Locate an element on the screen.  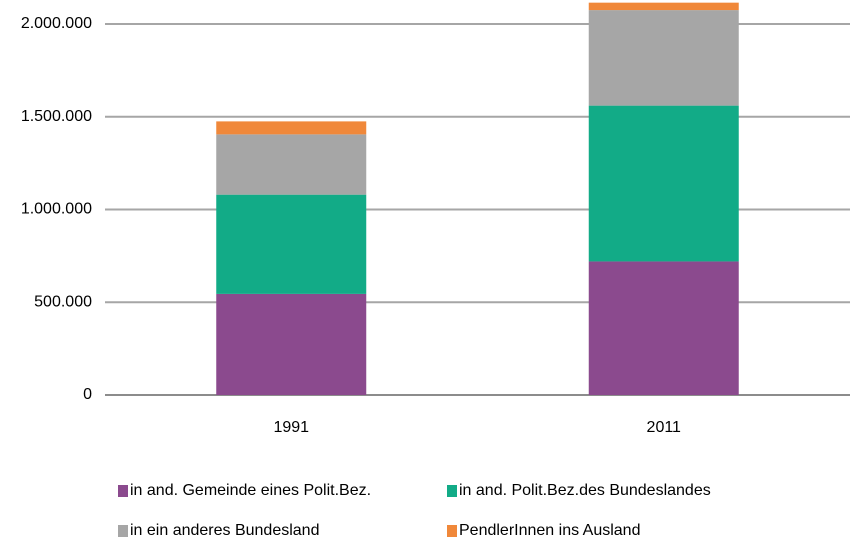
legend-label: in and. Polit.Bez.des Bundeslandes is located at coordinates (585, 490).